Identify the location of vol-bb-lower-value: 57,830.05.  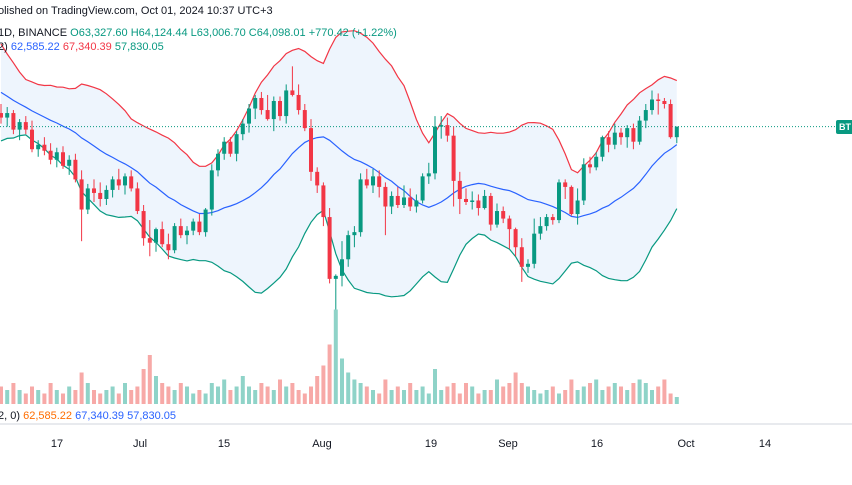
(152, 416).